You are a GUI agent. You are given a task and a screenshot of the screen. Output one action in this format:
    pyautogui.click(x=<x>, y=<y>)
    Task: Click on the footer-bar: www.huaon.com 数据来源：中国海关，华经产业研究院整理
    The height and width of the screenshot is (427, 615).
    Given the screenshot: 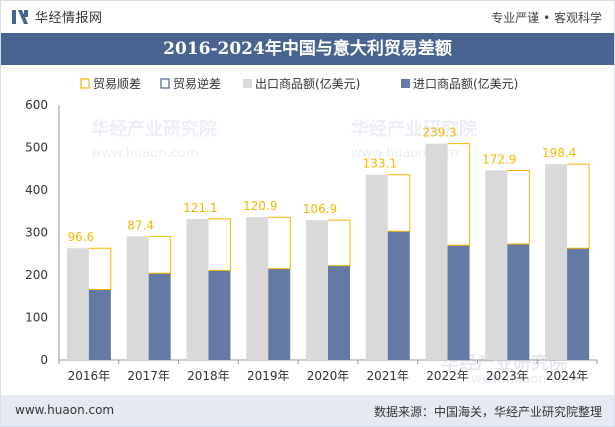 What is the action you would take?
    pyautogui.click(x=307, y=410)
    